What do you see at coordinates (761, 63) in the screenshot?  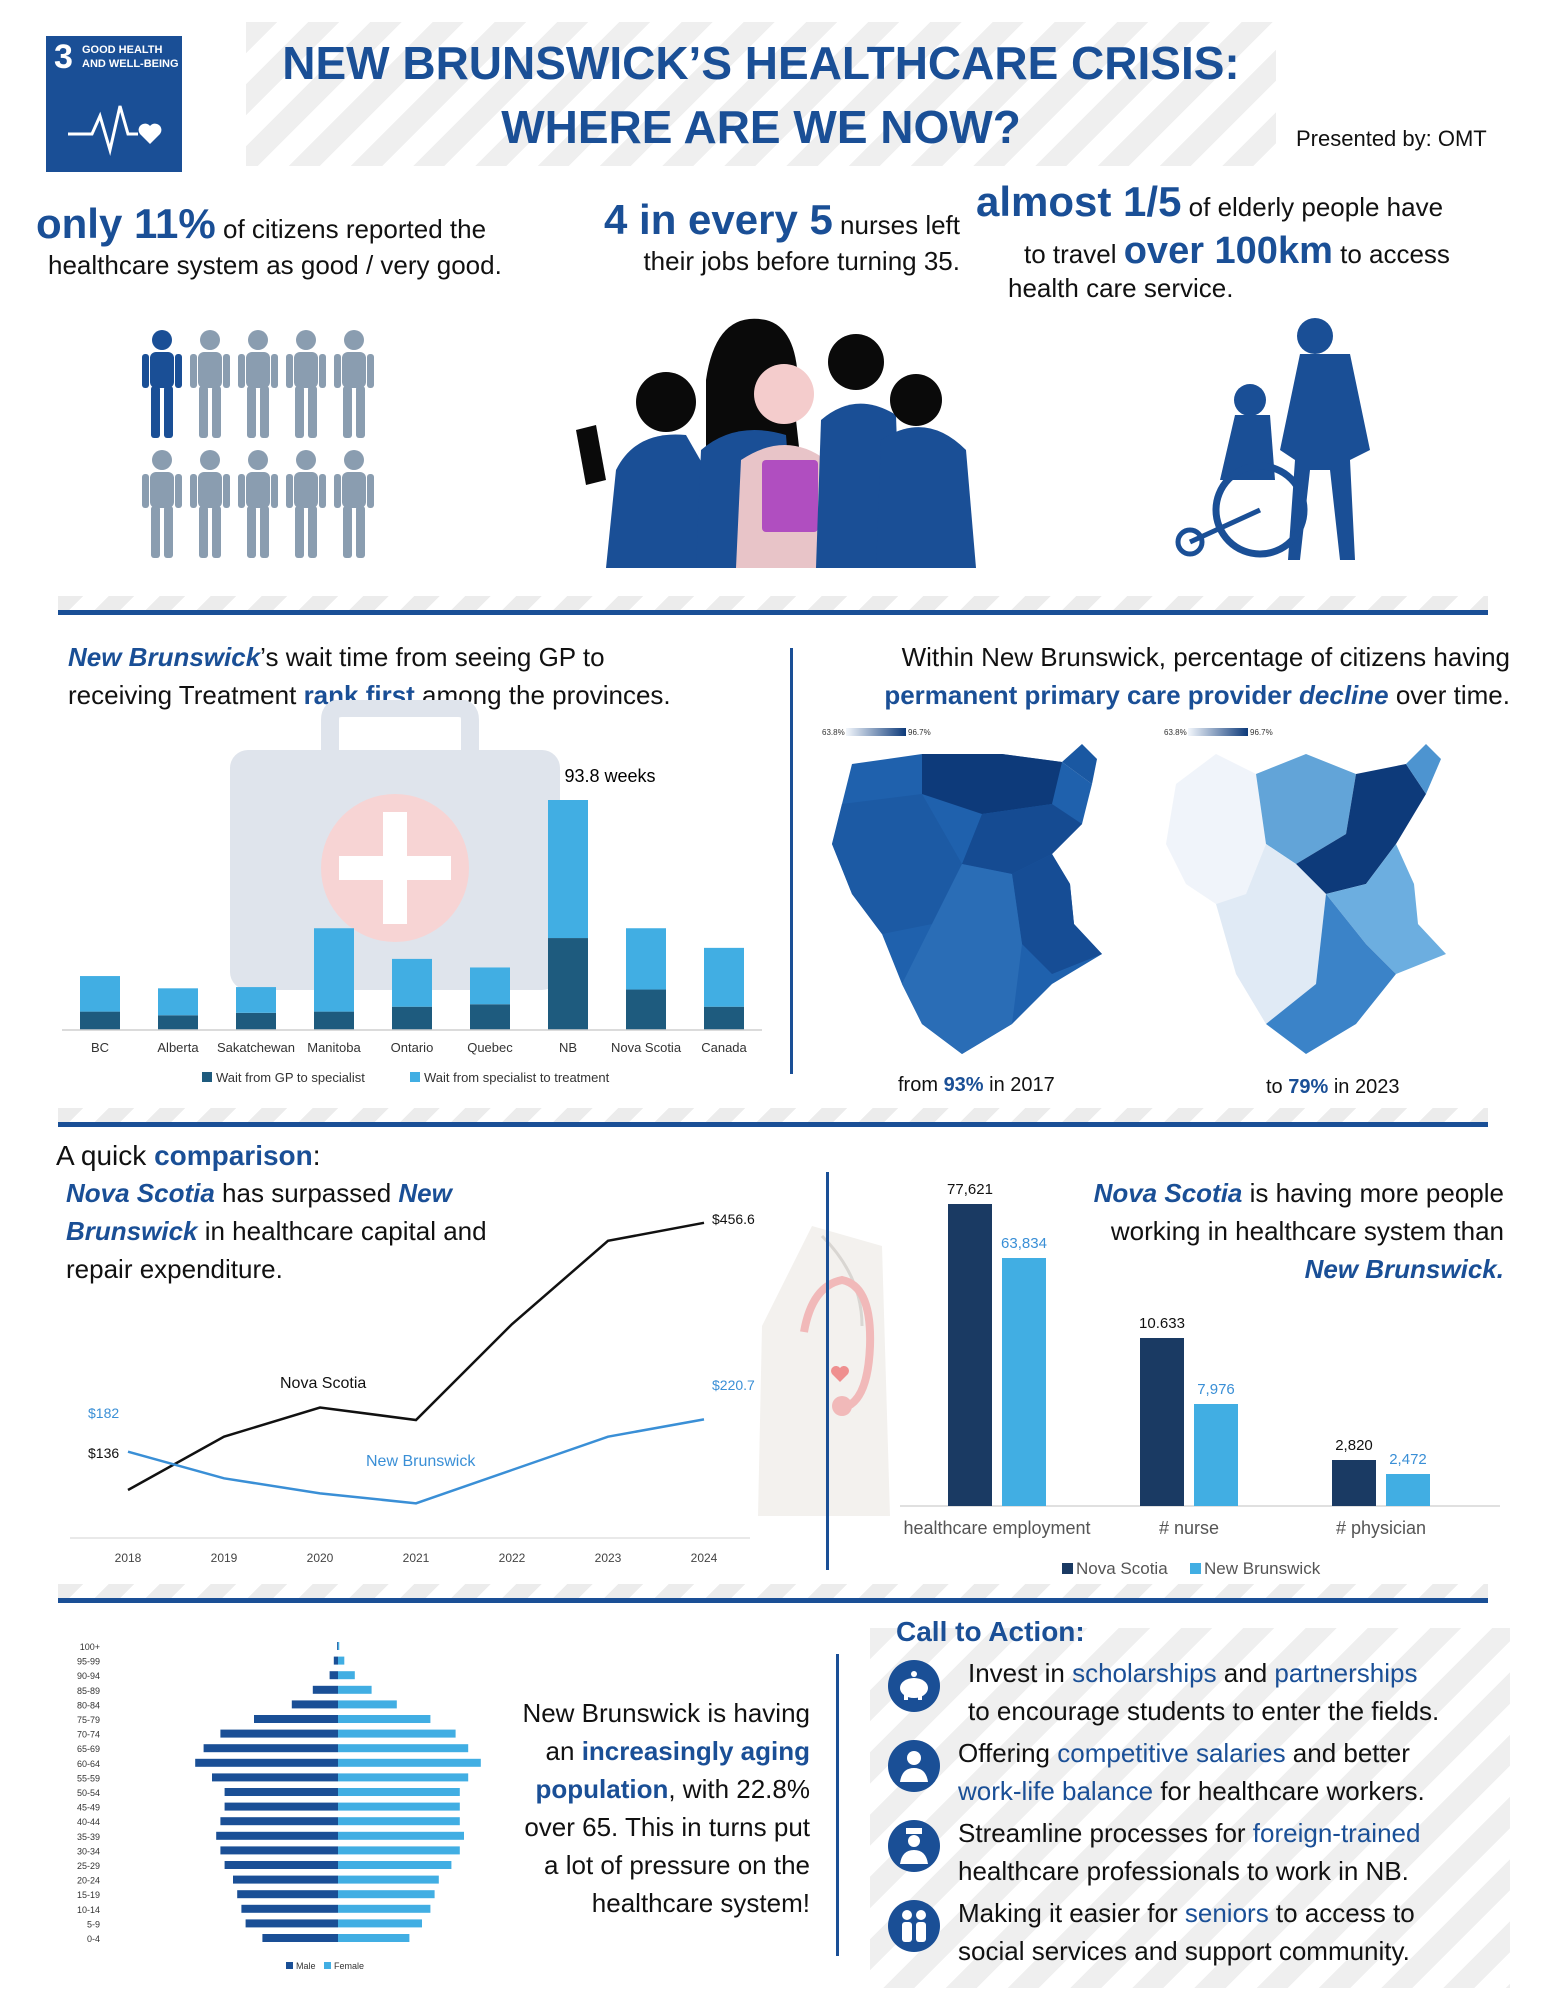 I see `page-title-line1: NEW BRUNSWICK’S HEALTHCARE CRISIS:` at bounding box center [761, 63].